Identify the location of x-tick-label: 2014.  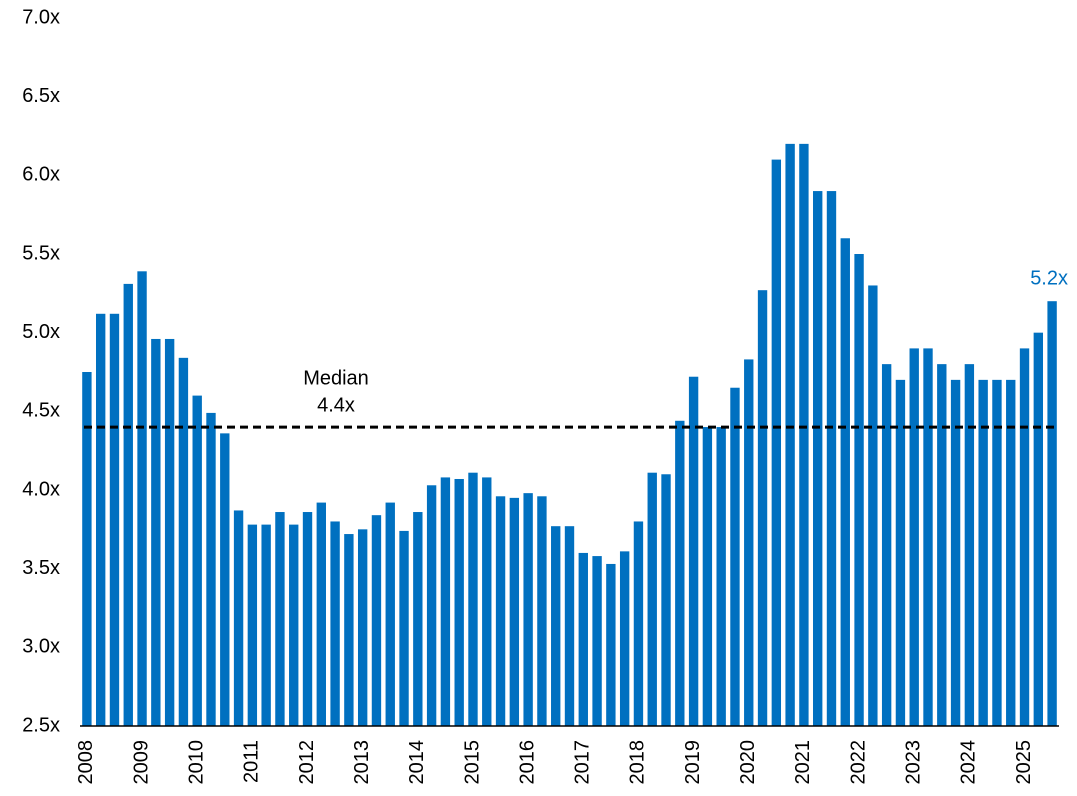
(417, 762).